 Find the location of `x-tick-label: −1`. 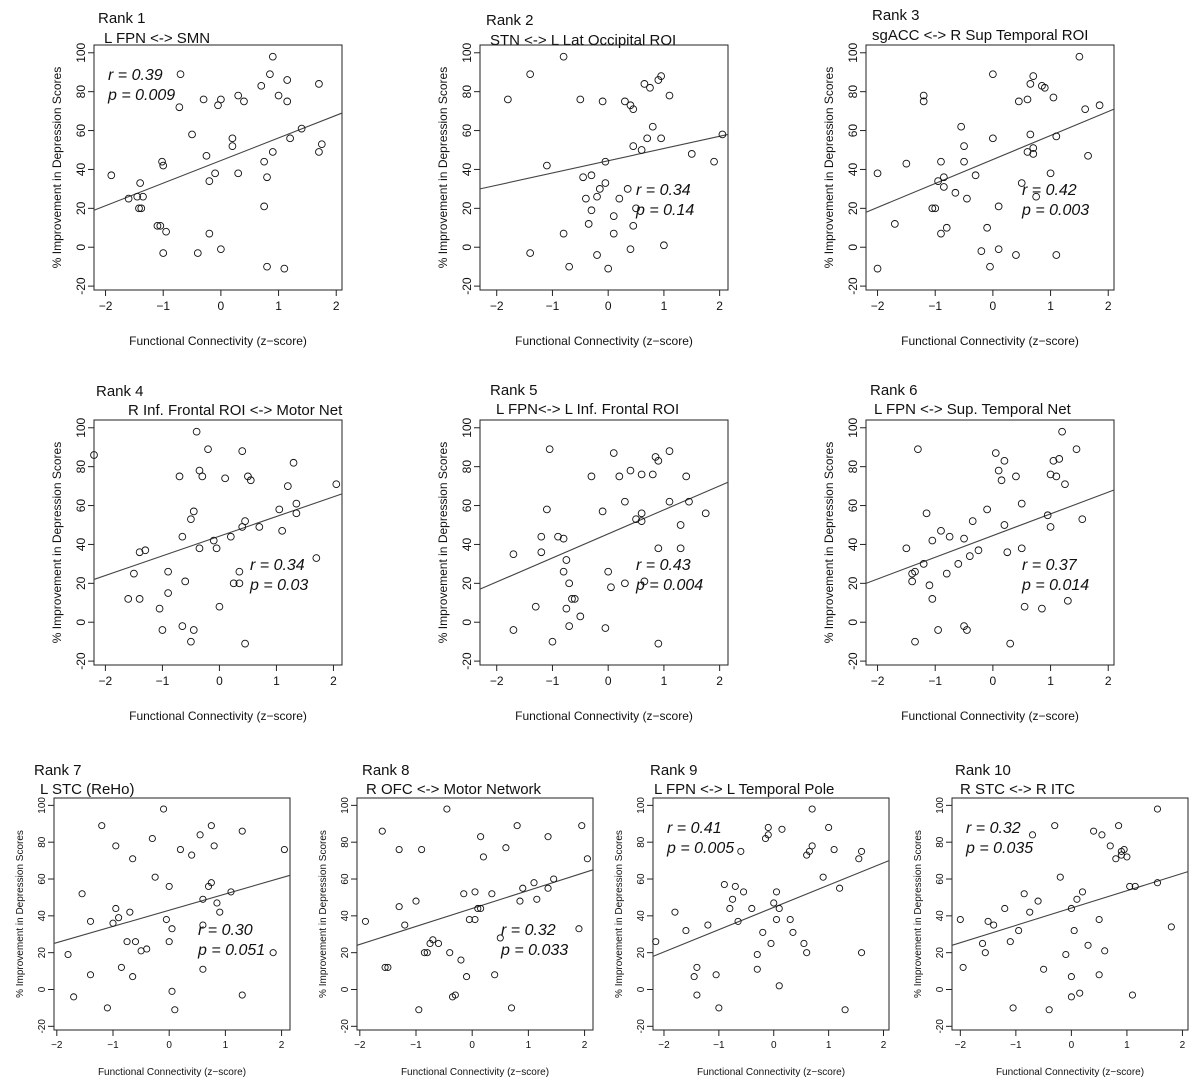

x-tick-label: −1 is located at coordinates (553, 306).